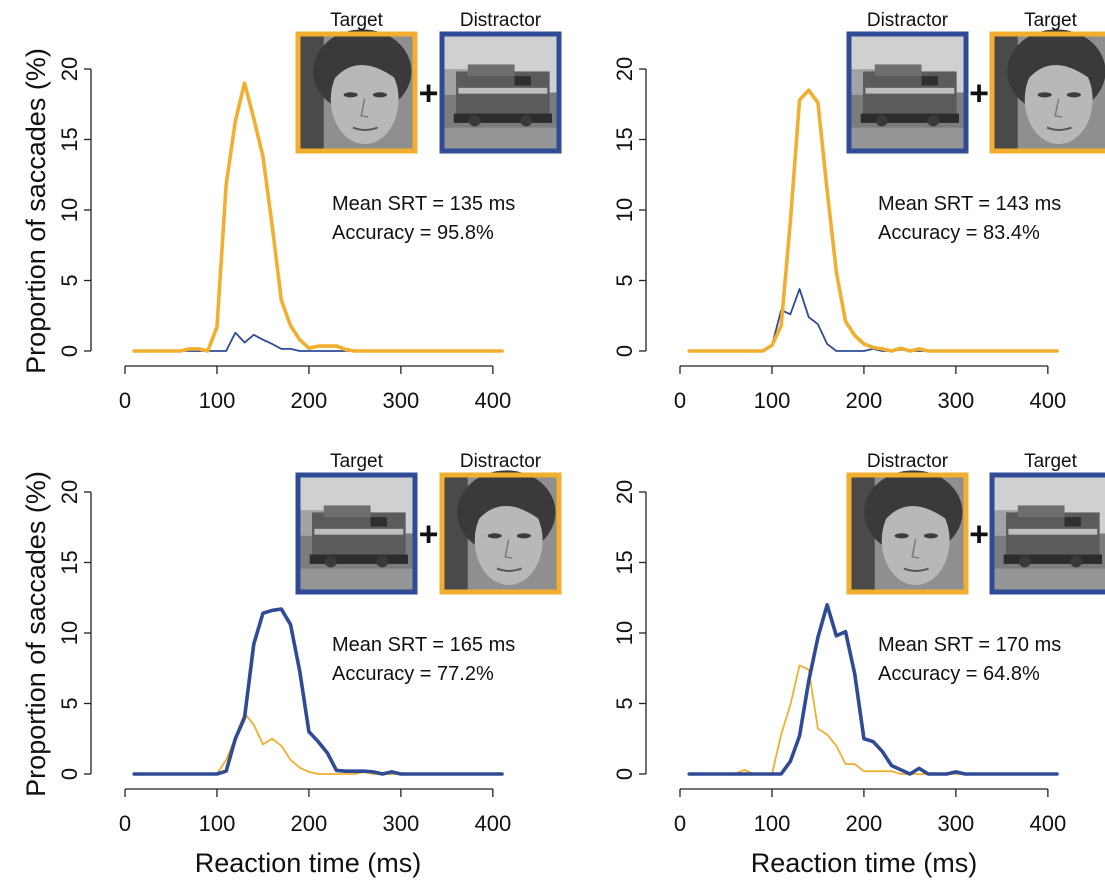 The width and height of the screenshot is (1105, 884). Describe the element at coordinates (36, 211) in the screenshot. I see `y-axis-title-top: Proportion of saccades (%)` at that location.